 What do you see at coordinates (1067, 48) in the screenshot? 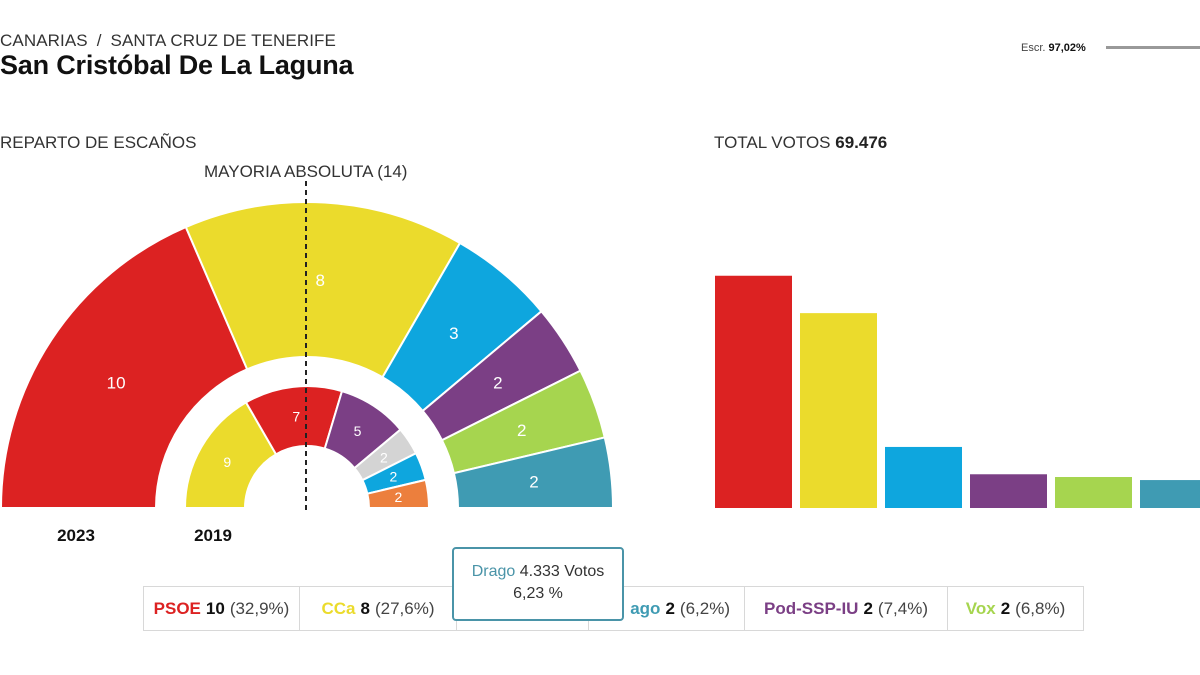
I see `escrutinio-value: 97,02%` at bounding box center [1067, 48].